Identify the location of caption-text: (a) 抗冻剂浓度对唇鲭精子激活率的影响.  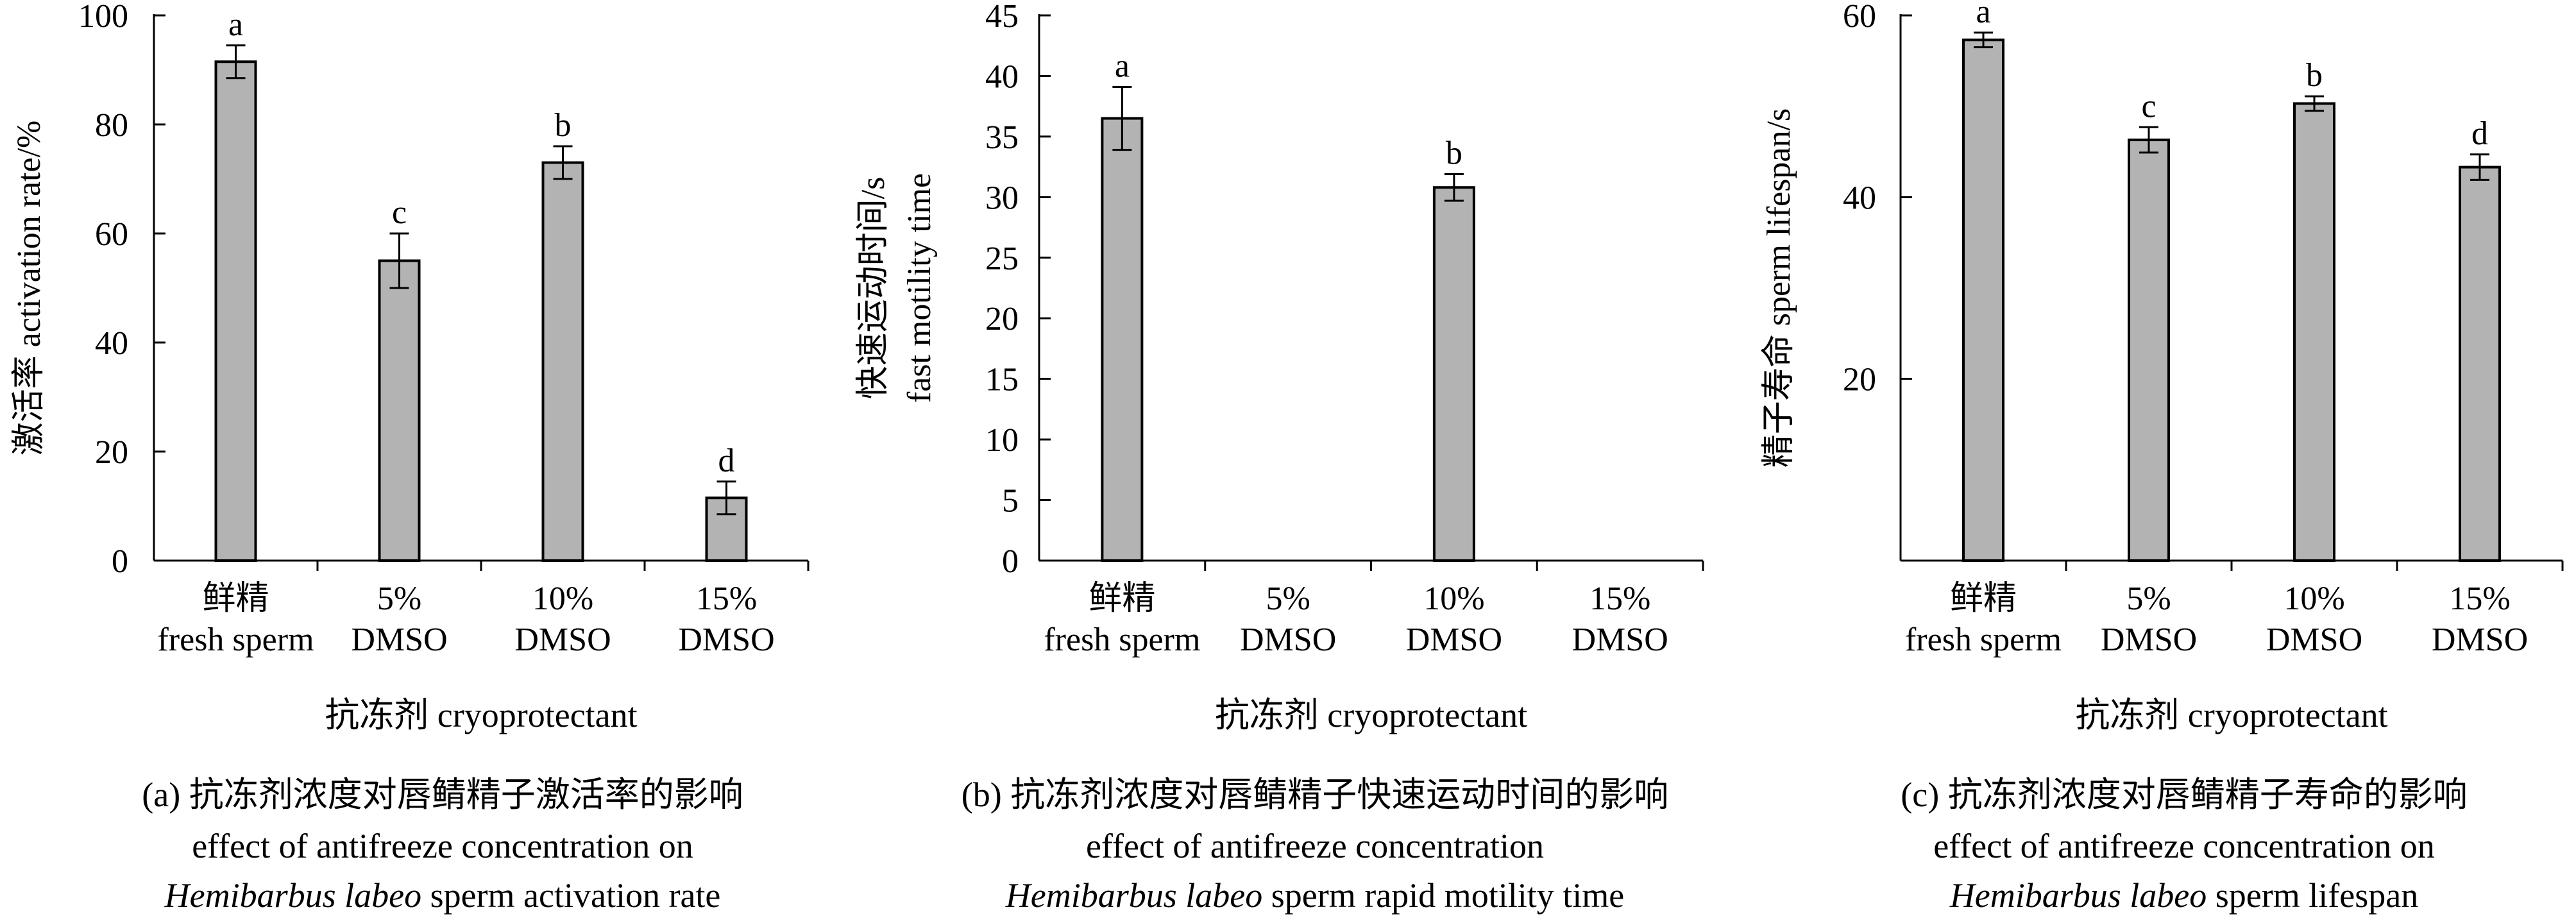
(442, 795).